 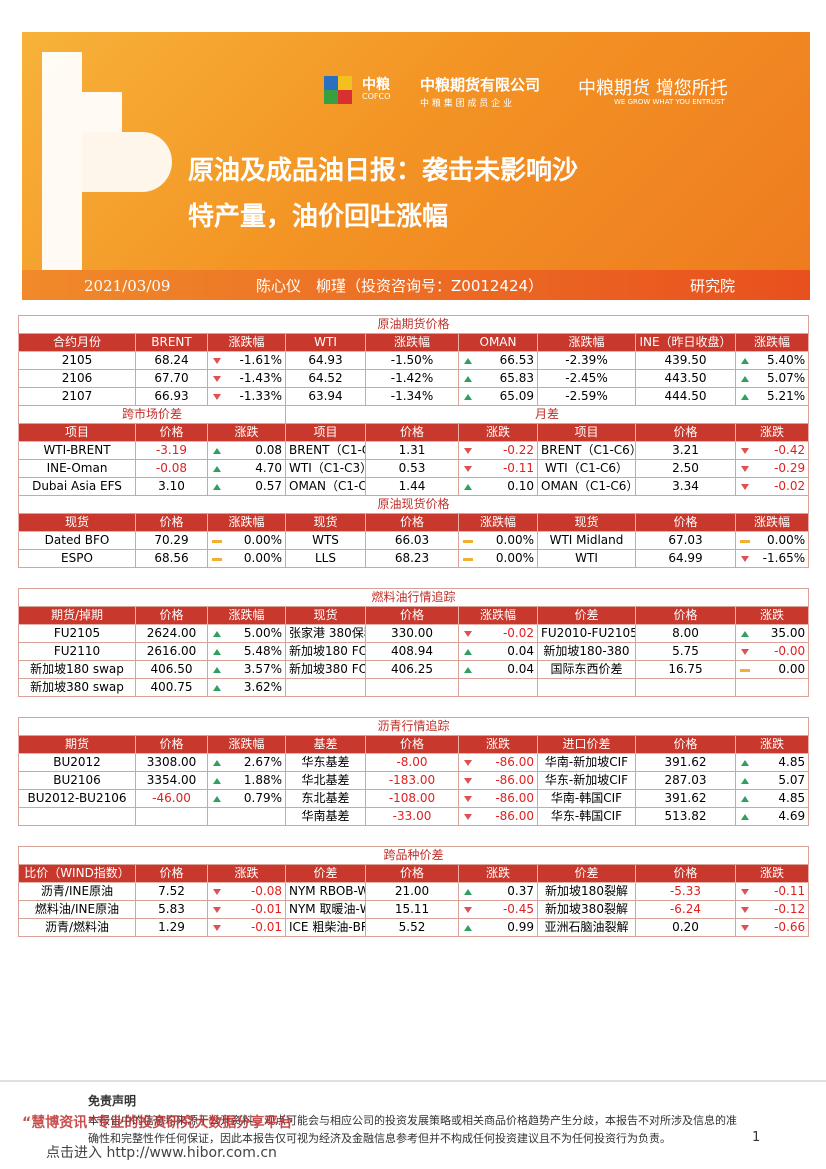 I want to click on cell: 2624.00, so click(x=171, y=633).